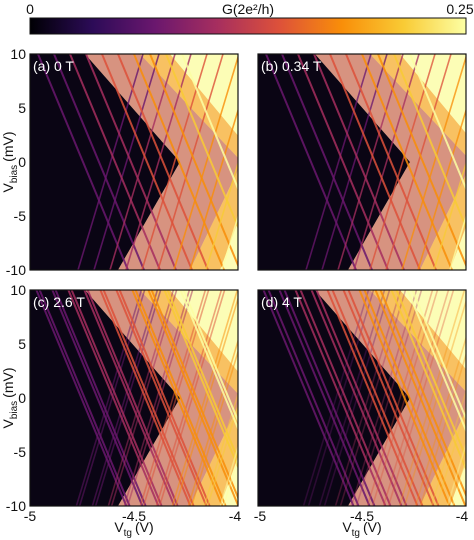 The width and height of the screenshot is (474, 540). What do you see at coordinates (22, 344) in the screenshot?
I see `y-tick-label: 5` at bounding box center [22, 344].